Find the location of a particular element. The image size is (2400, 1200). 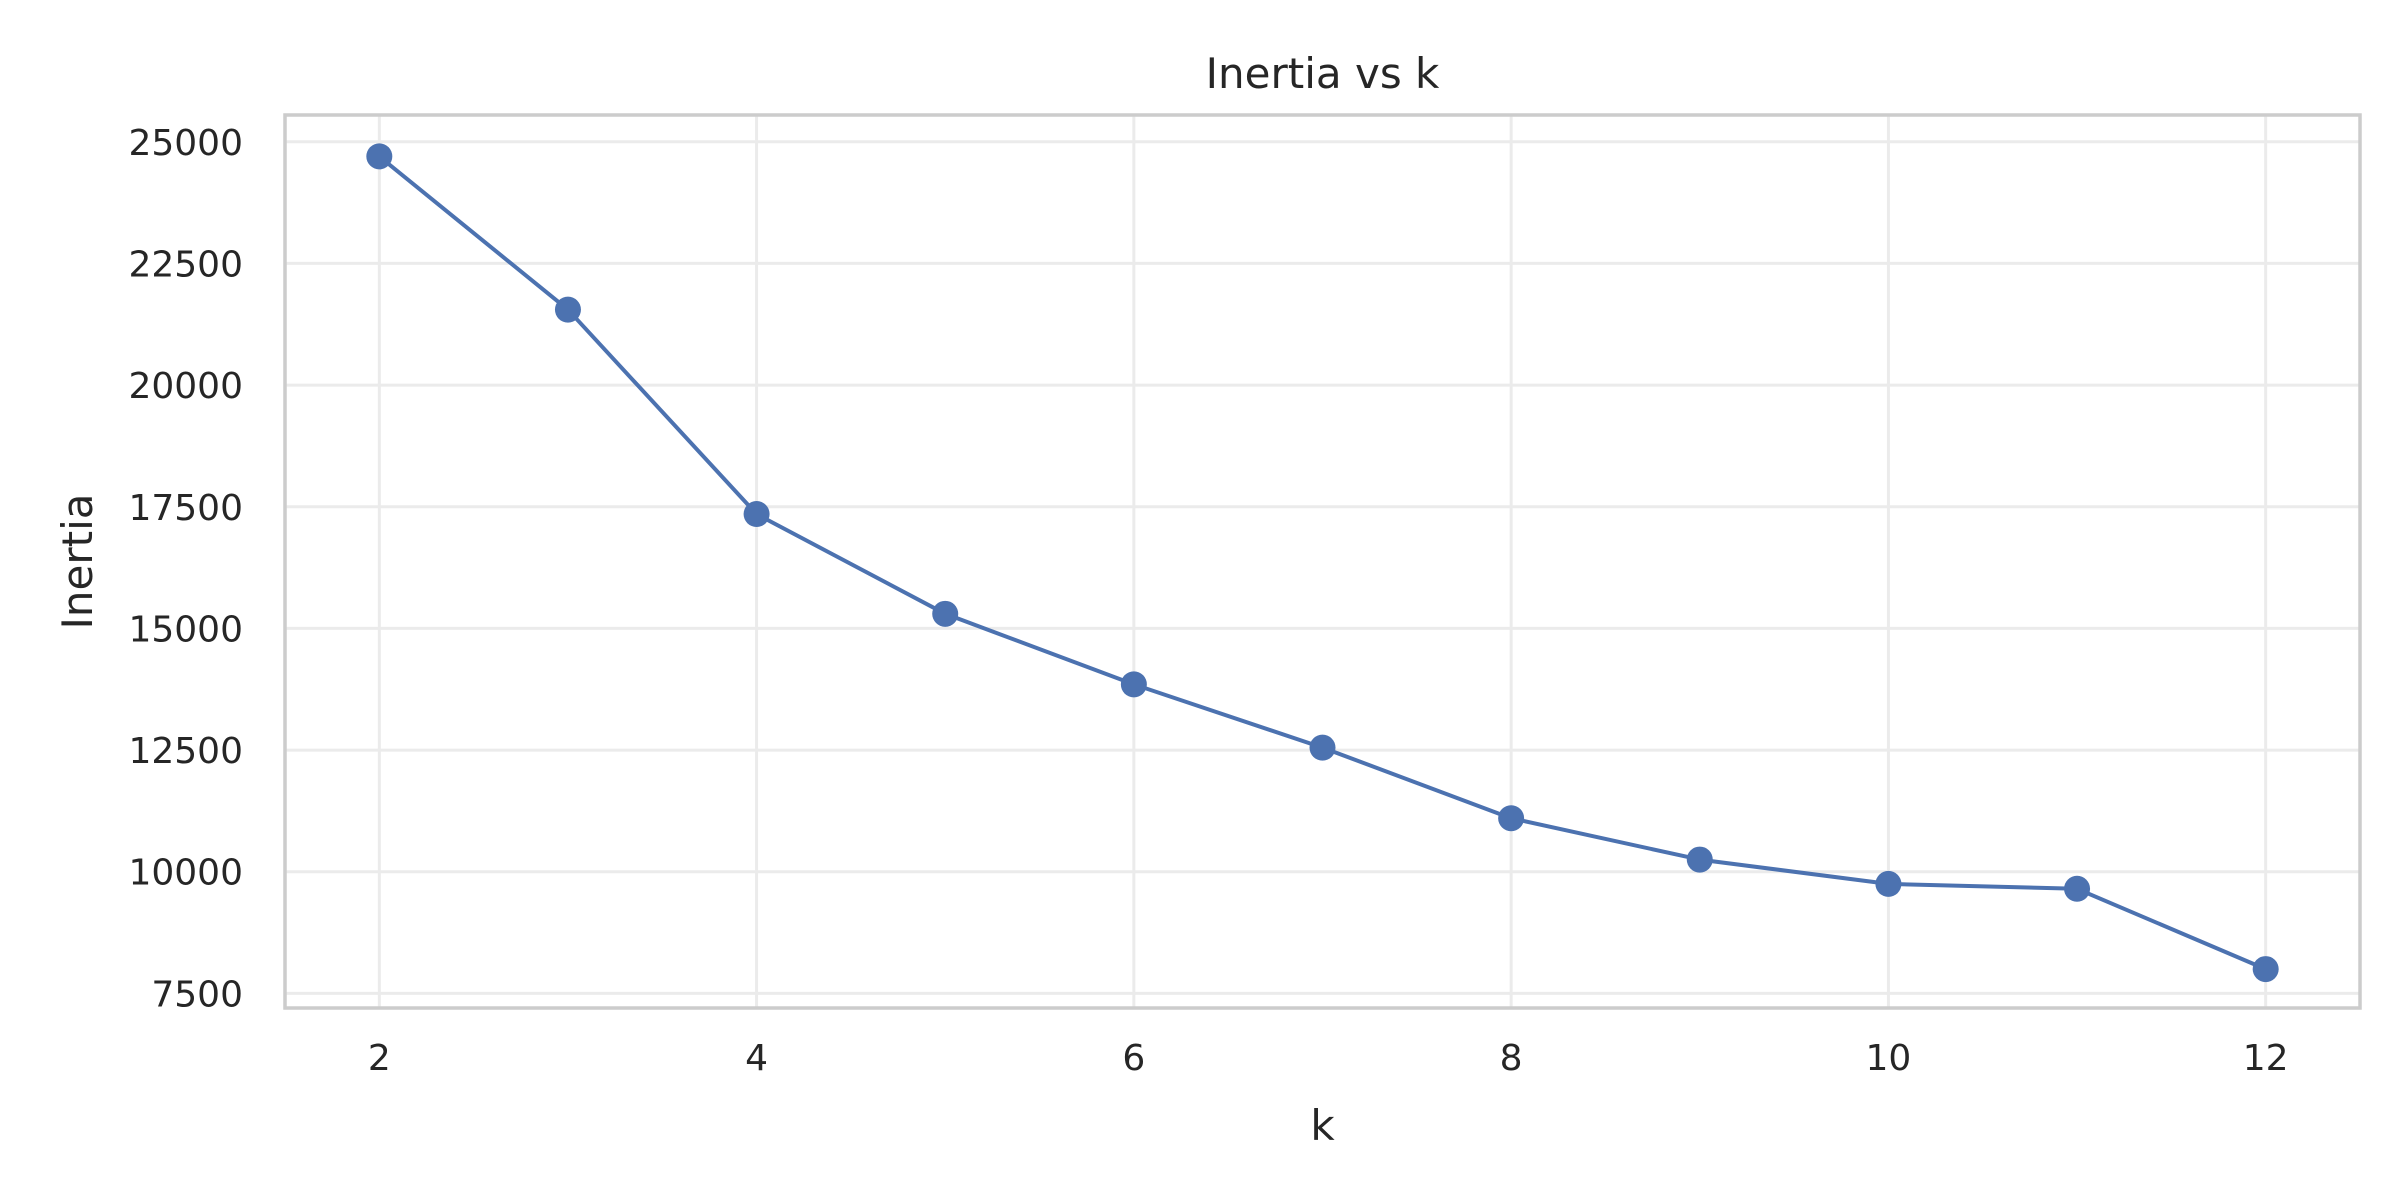

x-tick-label: 10 is located at coordinates (1889, 1058).